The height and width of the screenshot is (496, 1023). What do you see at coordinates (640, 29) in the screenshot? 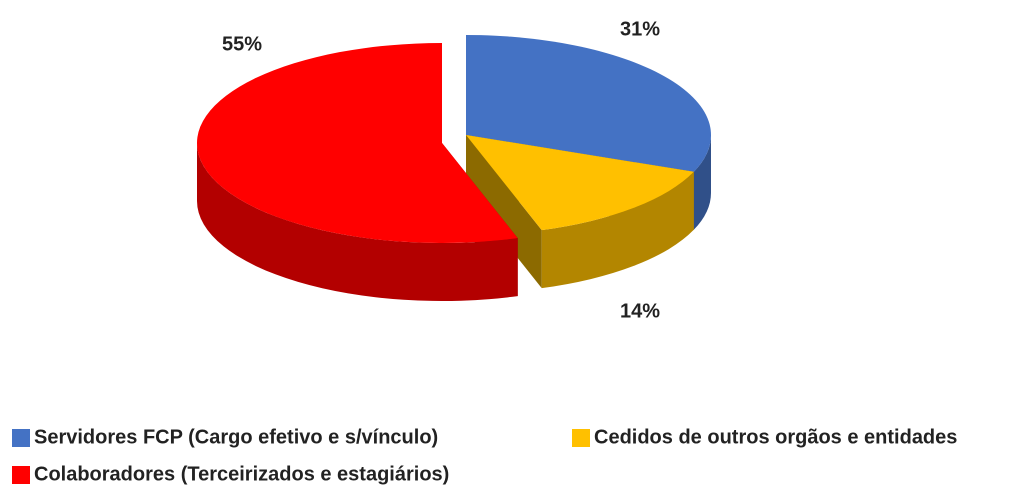
I see `data-label: 31%` at bounding box center [640, 29].